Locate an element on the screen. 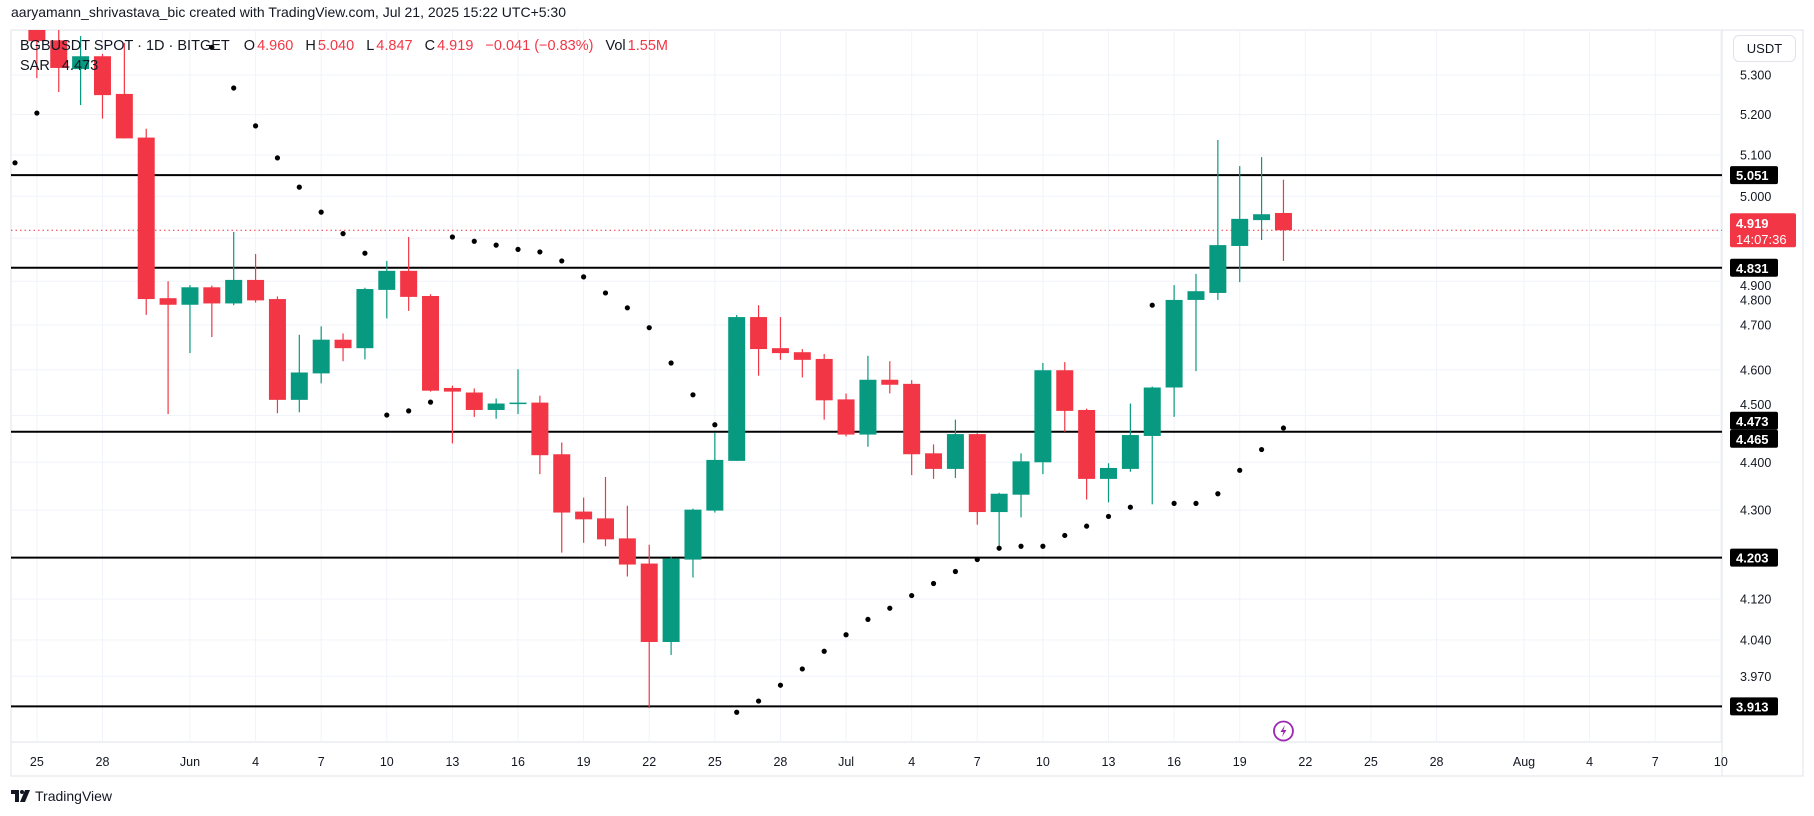 The height and width of the screenshot is (816, 1814). indicator-value: 4.473 is located at coordinates (80, 66).